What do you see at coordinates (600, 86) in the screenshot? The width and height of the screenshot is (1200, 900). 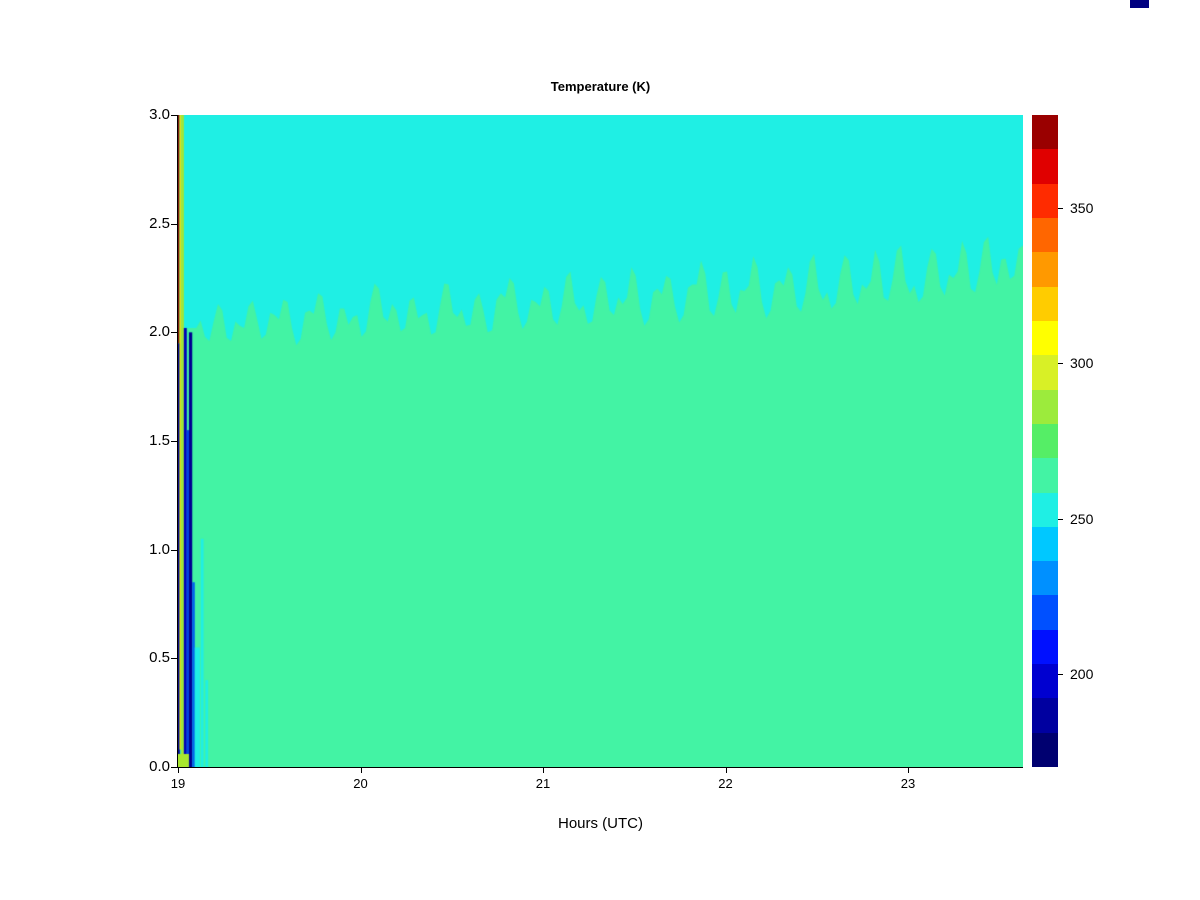 I see `plot-title: Temperature (K)` at bounding box center [600, 86].